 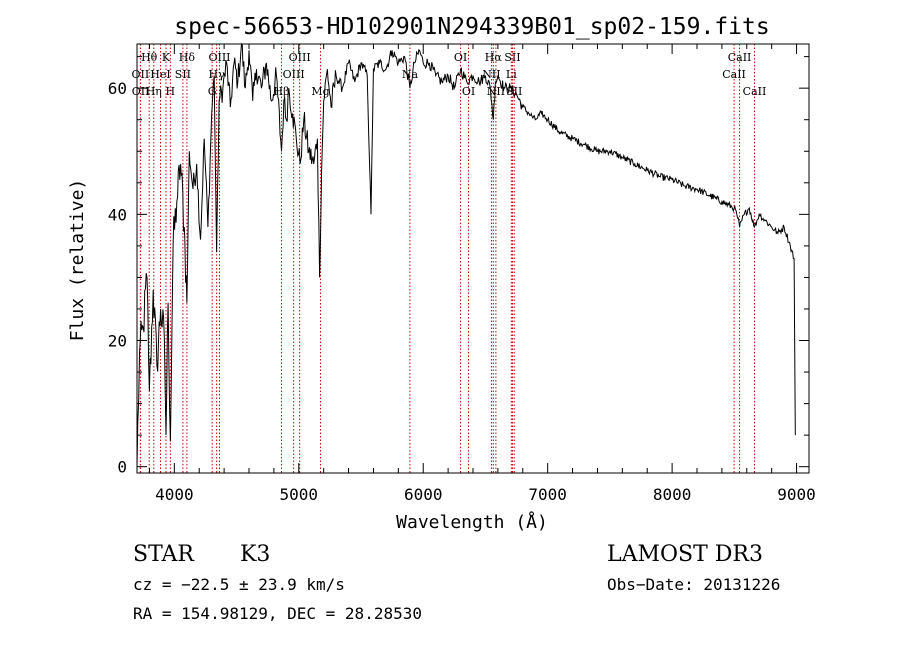 What do you see at coordinates (740, 57) in the screenshot?
I see `line-label-25: CaII` at bounding box center [740, 57].